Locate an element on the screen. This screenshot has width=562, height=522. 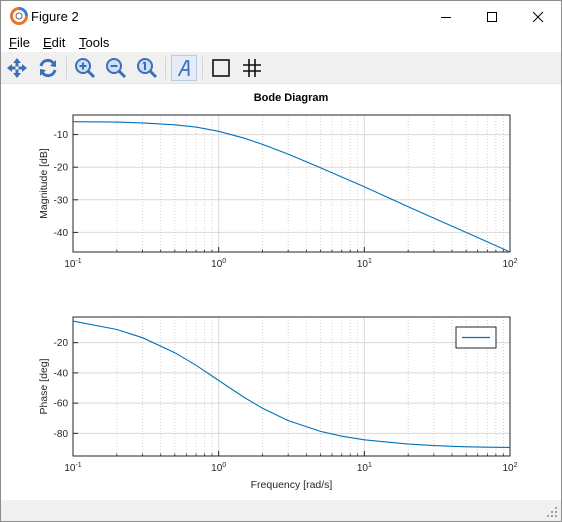
maximize-button is located at coordinates (492, 16).